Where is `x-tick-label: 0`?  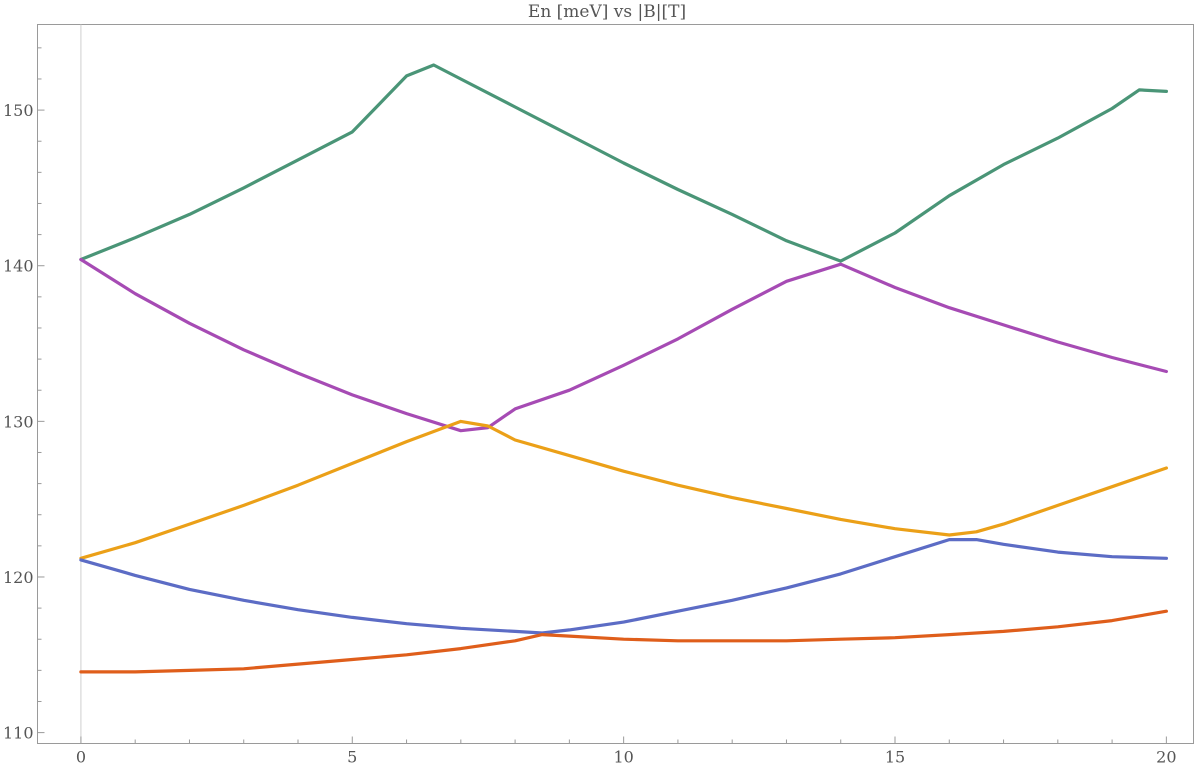
x-tick-label: 0 is located at coordinates (81, 757).